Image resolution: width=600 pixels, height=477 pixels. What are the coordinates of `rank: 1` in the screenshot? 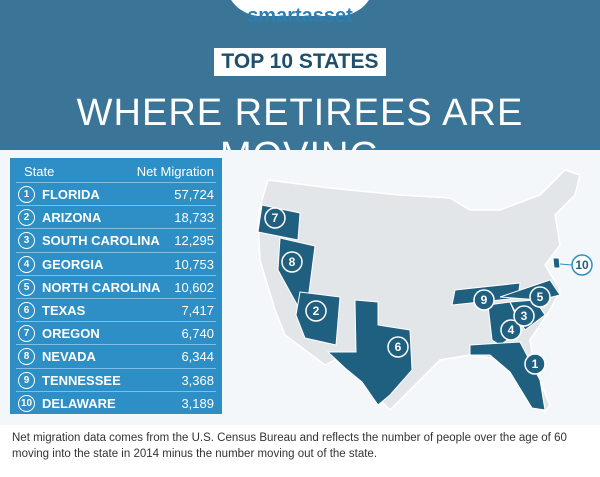 It's located at (26, 194).